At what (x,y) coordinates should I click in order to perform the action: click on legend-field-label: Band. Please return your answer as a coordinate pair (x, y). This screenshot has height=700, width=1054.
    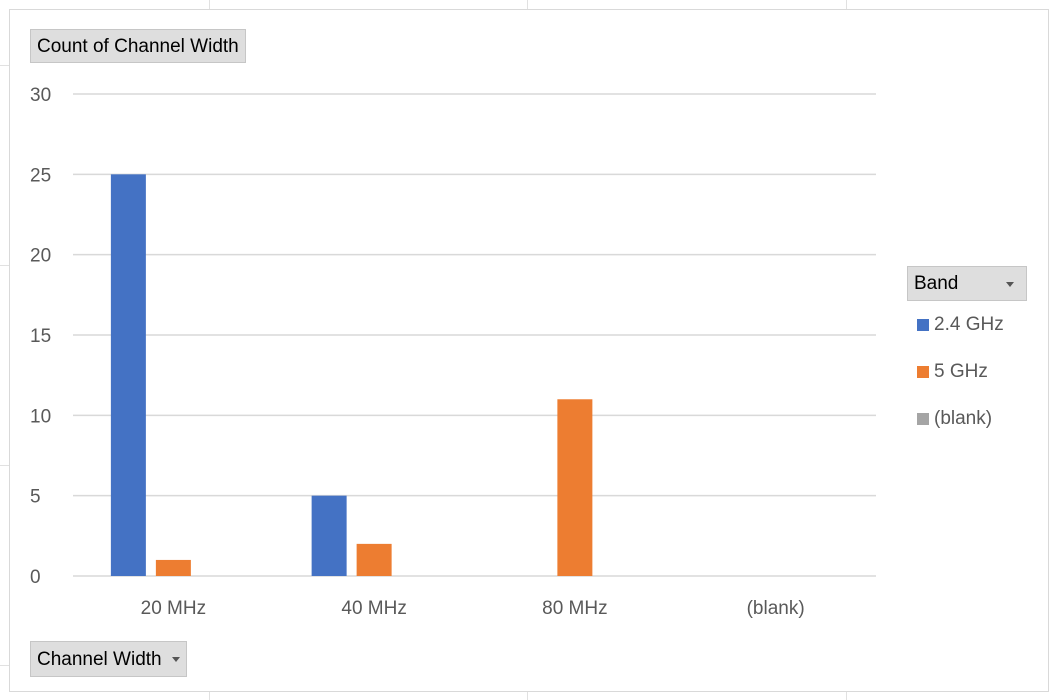
    Looking at the image, I should click on (936, 283).